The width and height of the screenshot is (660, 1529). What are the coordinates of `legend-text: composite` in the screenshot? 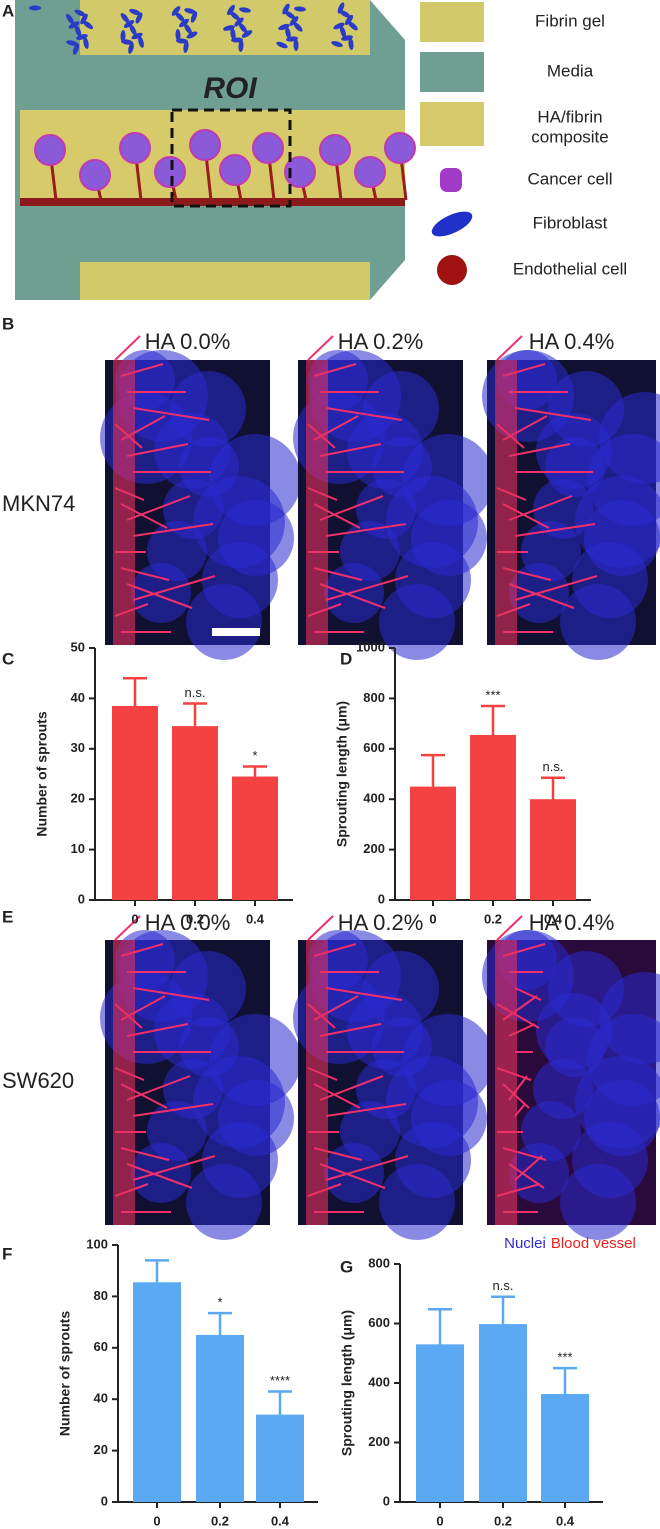 It's located at (569, 136).